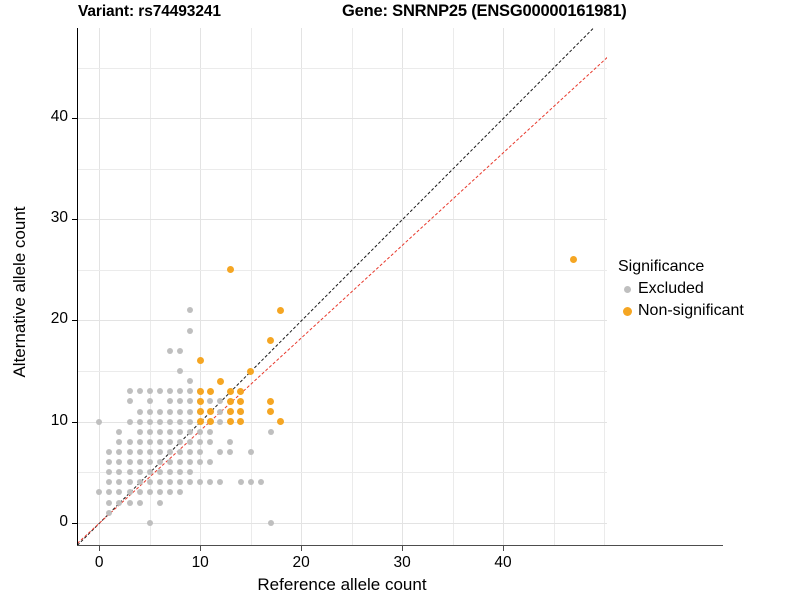 The image size is (800, 600). Describe the element at coordinates (671, 288) in the screenshot. I see `legend-item-label: Excluded` at that location.